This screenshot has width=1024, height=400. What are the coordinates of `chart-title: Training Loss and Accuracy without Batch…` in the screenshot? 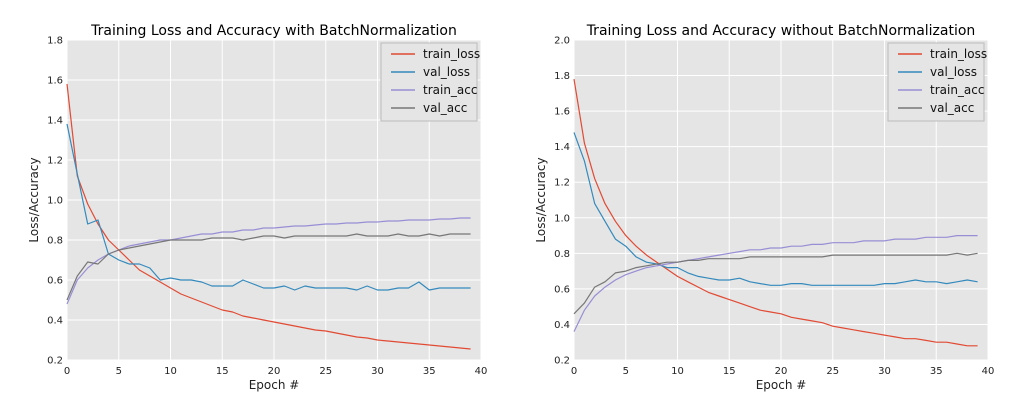 It's located at (781, 31).